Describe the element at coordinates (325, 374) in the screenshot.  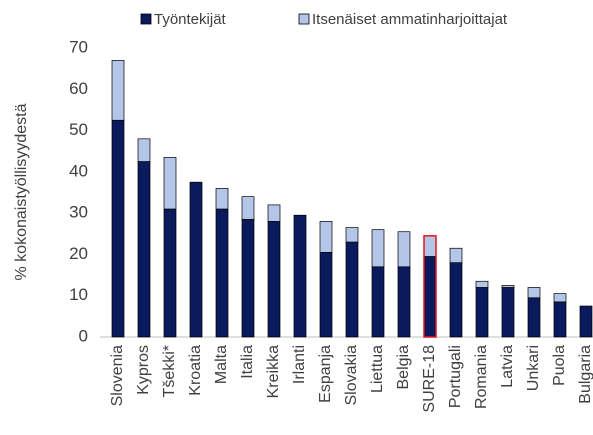
I see `x-tick-label: Espanja` at that location.